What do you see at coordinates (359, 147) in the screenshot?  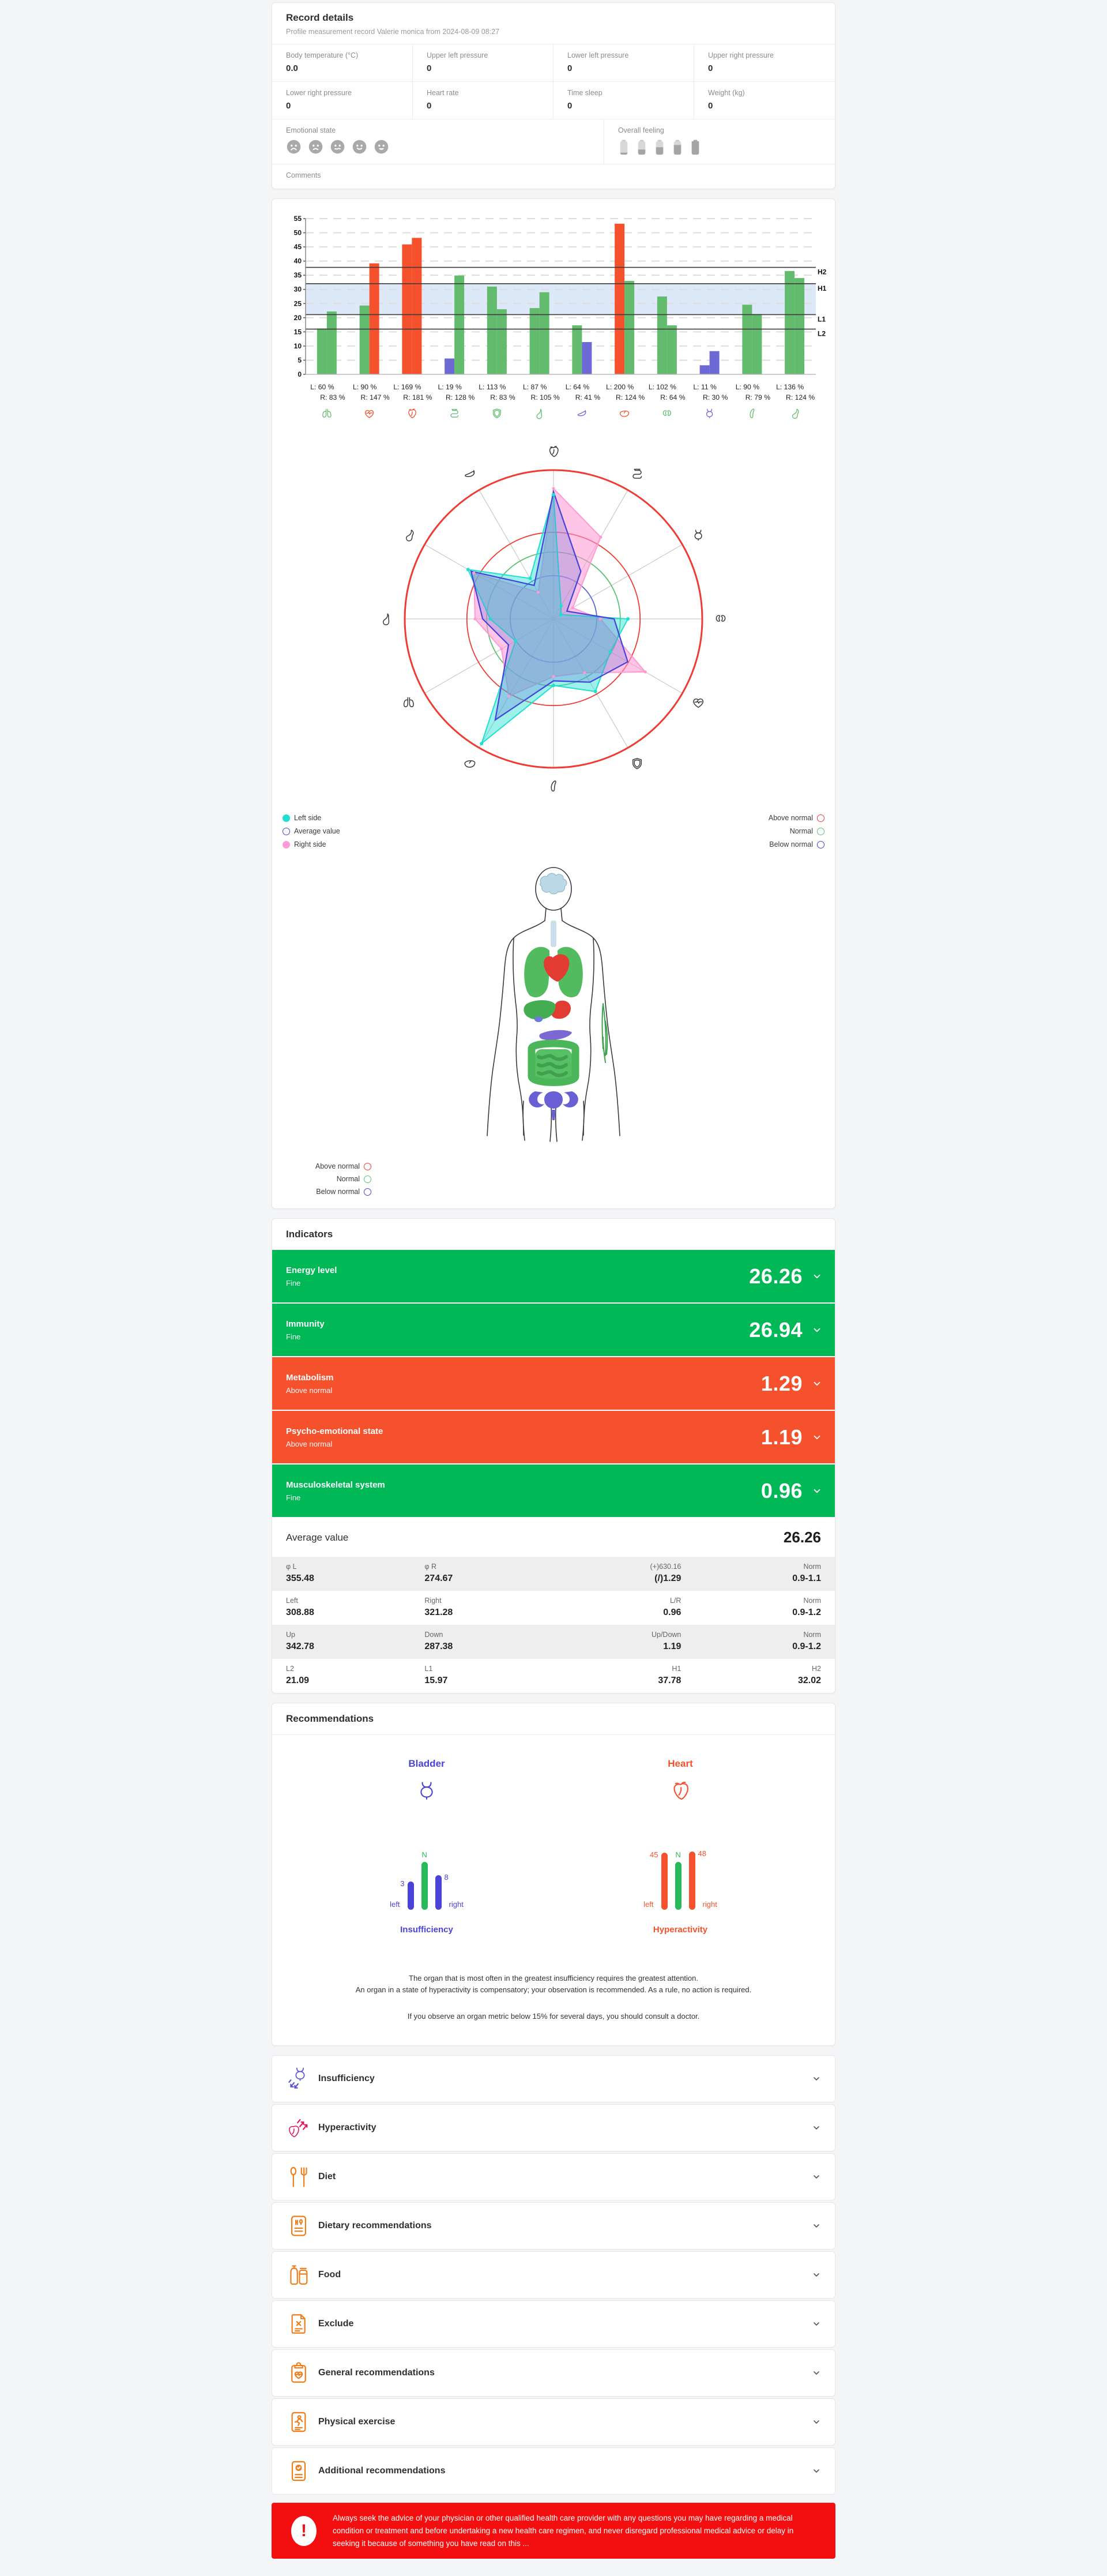 I see `smile-face-icon` at bounding box center [359, 147].